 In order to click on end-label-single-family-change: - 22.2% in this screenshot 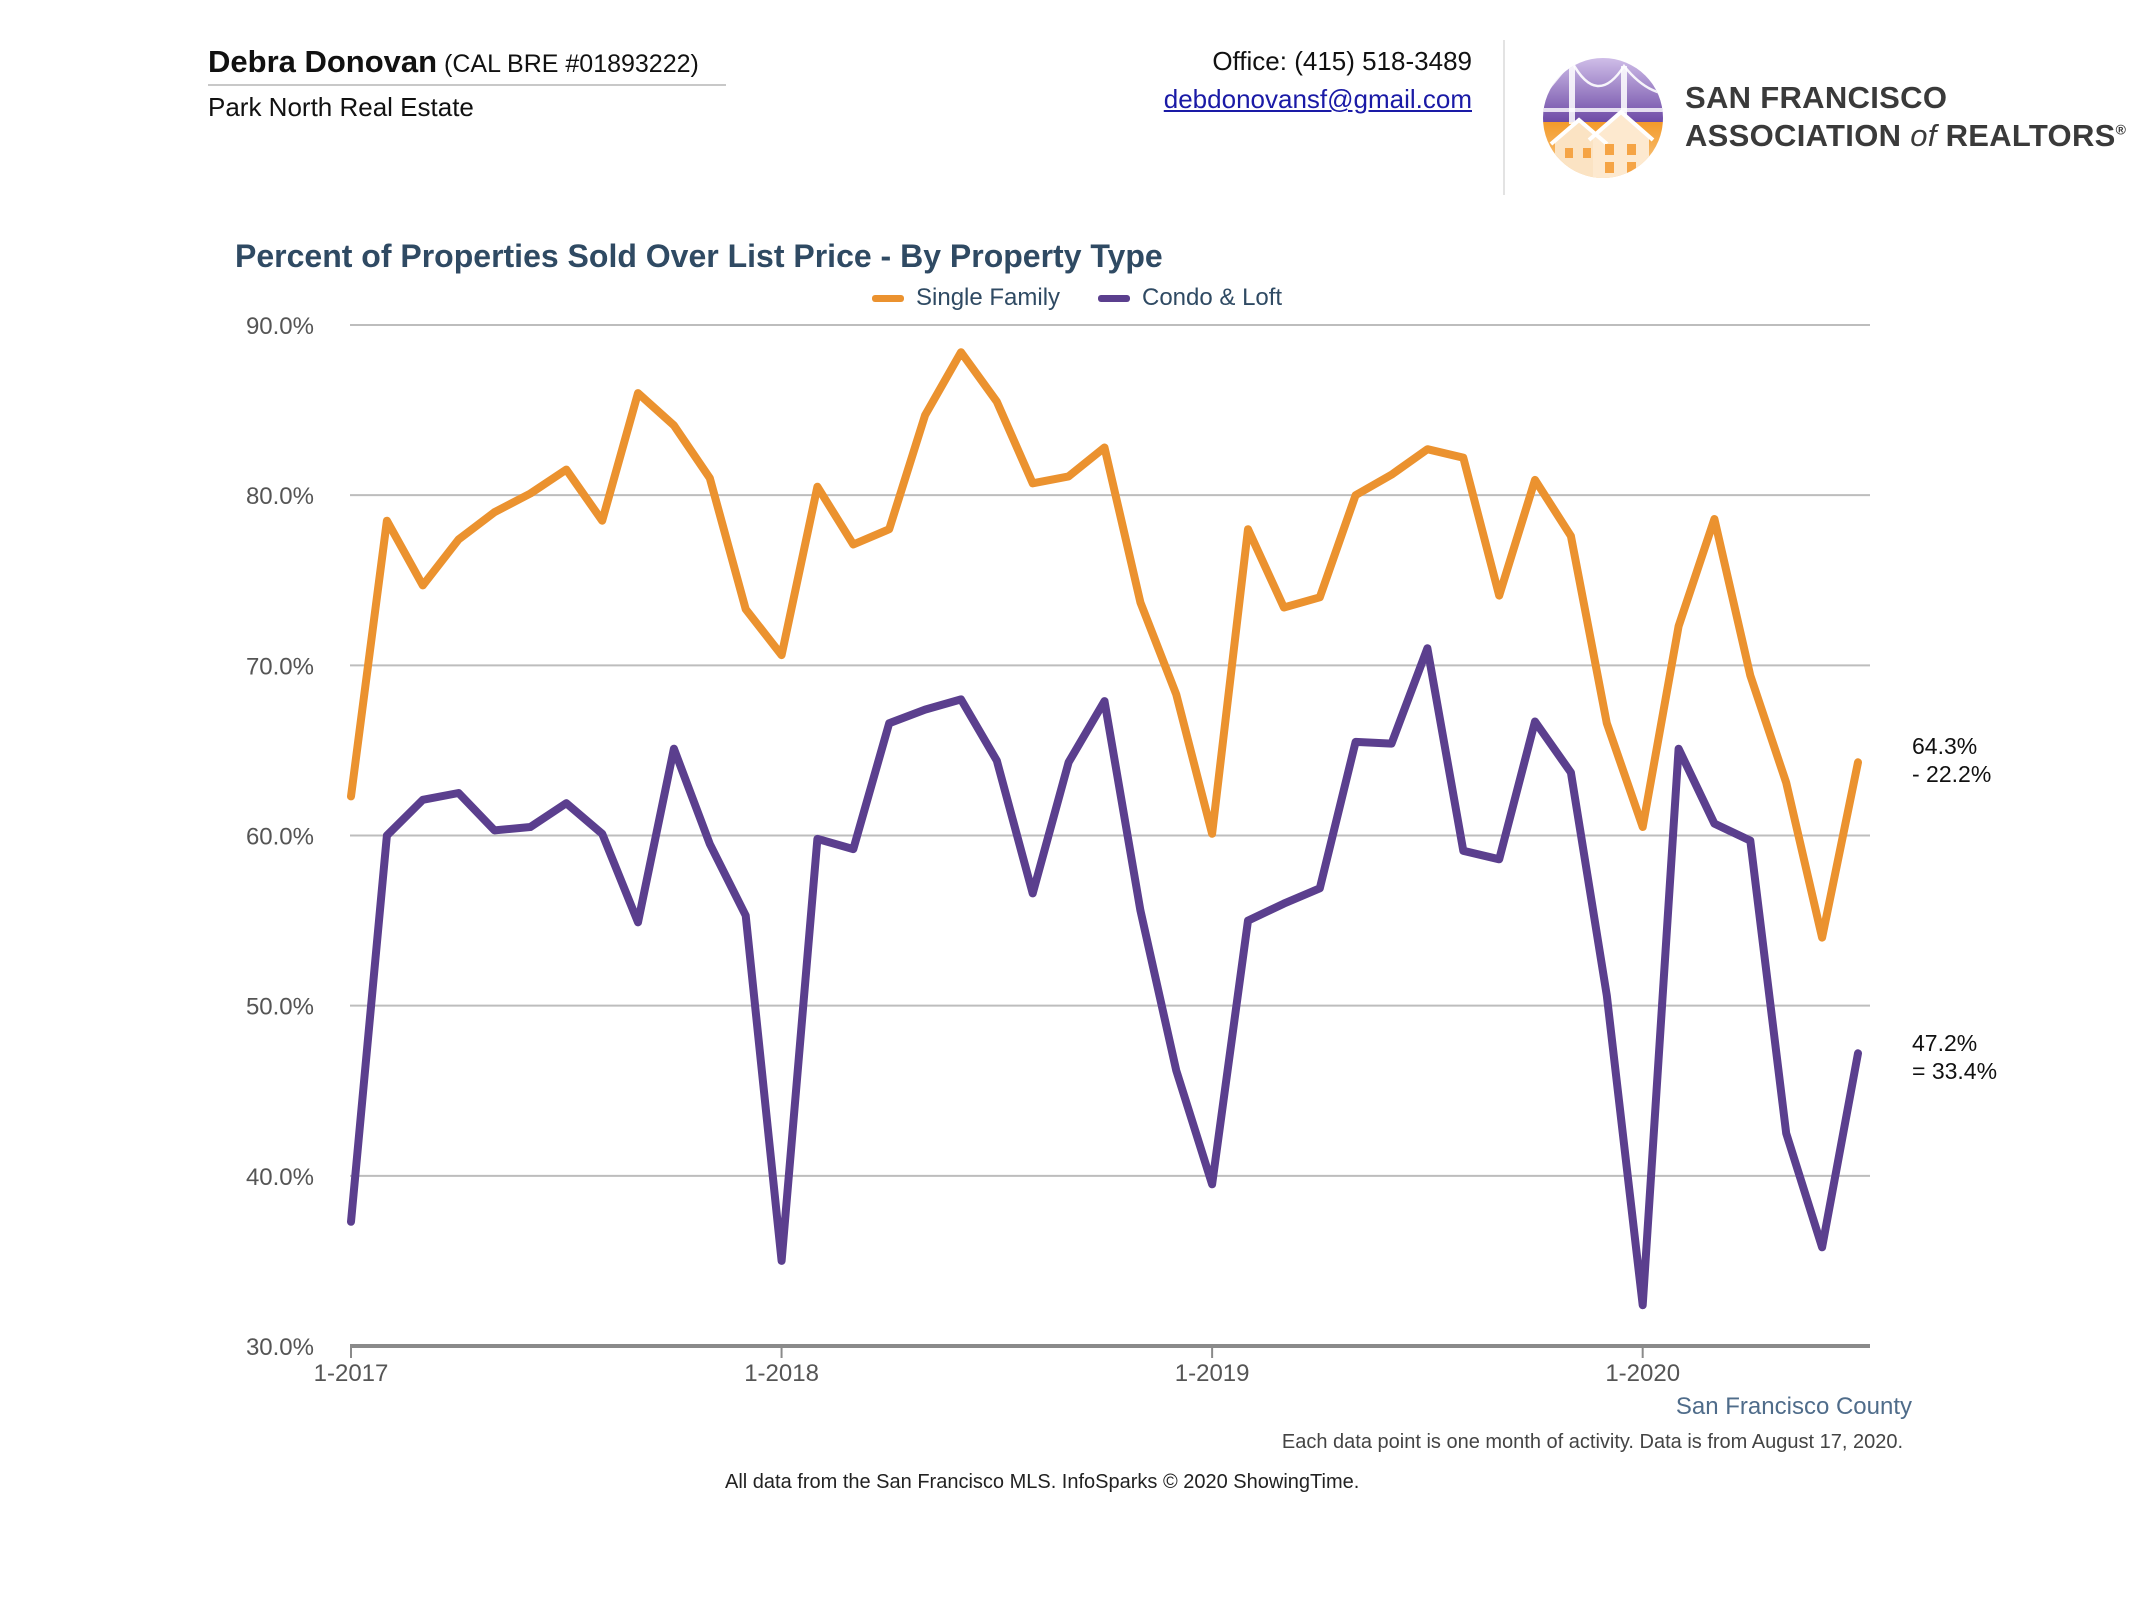, I will do `click(1952, 774)`.